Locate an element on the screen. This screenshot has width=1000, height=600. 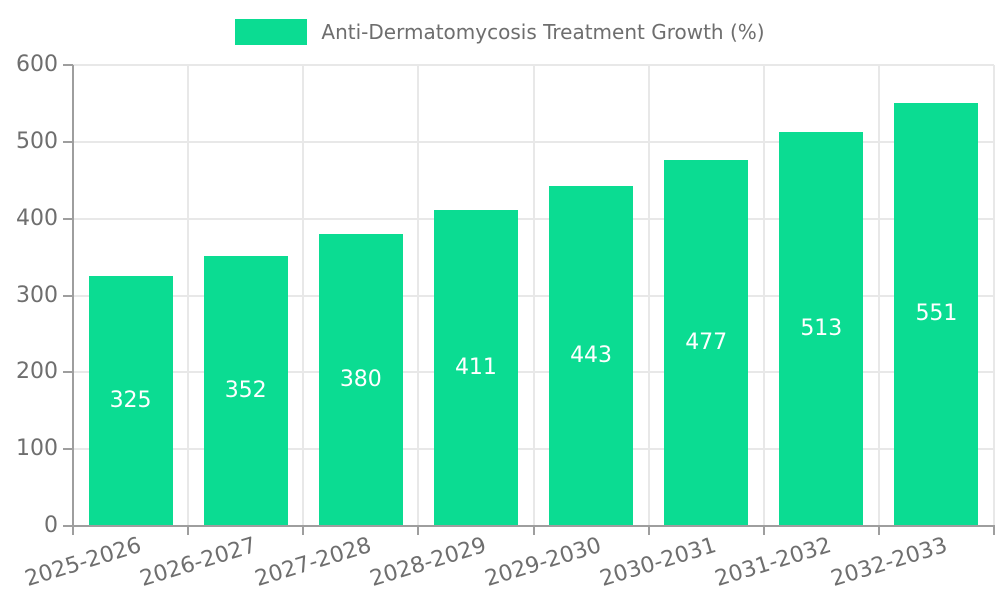
bar-value-label: 513 is located at coordinates (821, 328).